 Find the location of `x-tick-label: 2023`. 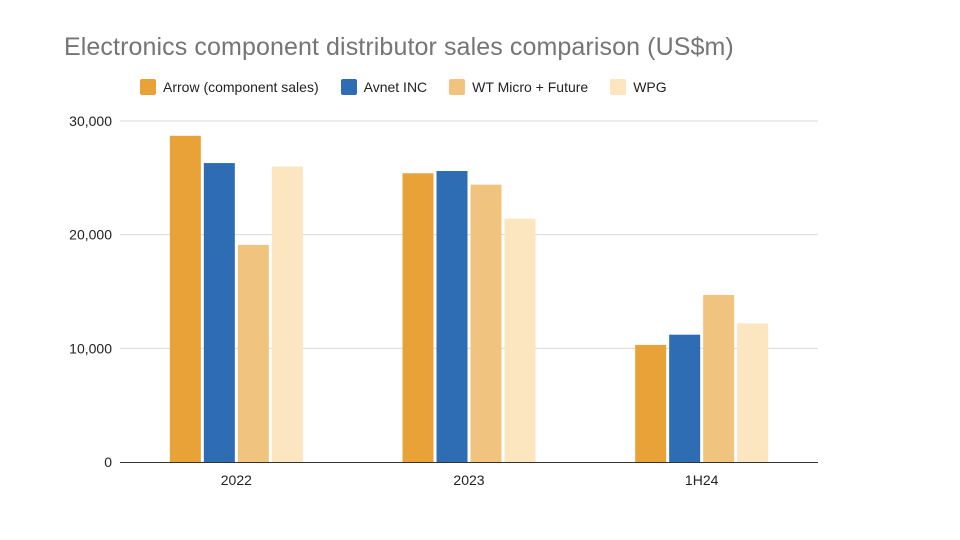

x-tick-label: 2023 is located at coordinates (468, 480).